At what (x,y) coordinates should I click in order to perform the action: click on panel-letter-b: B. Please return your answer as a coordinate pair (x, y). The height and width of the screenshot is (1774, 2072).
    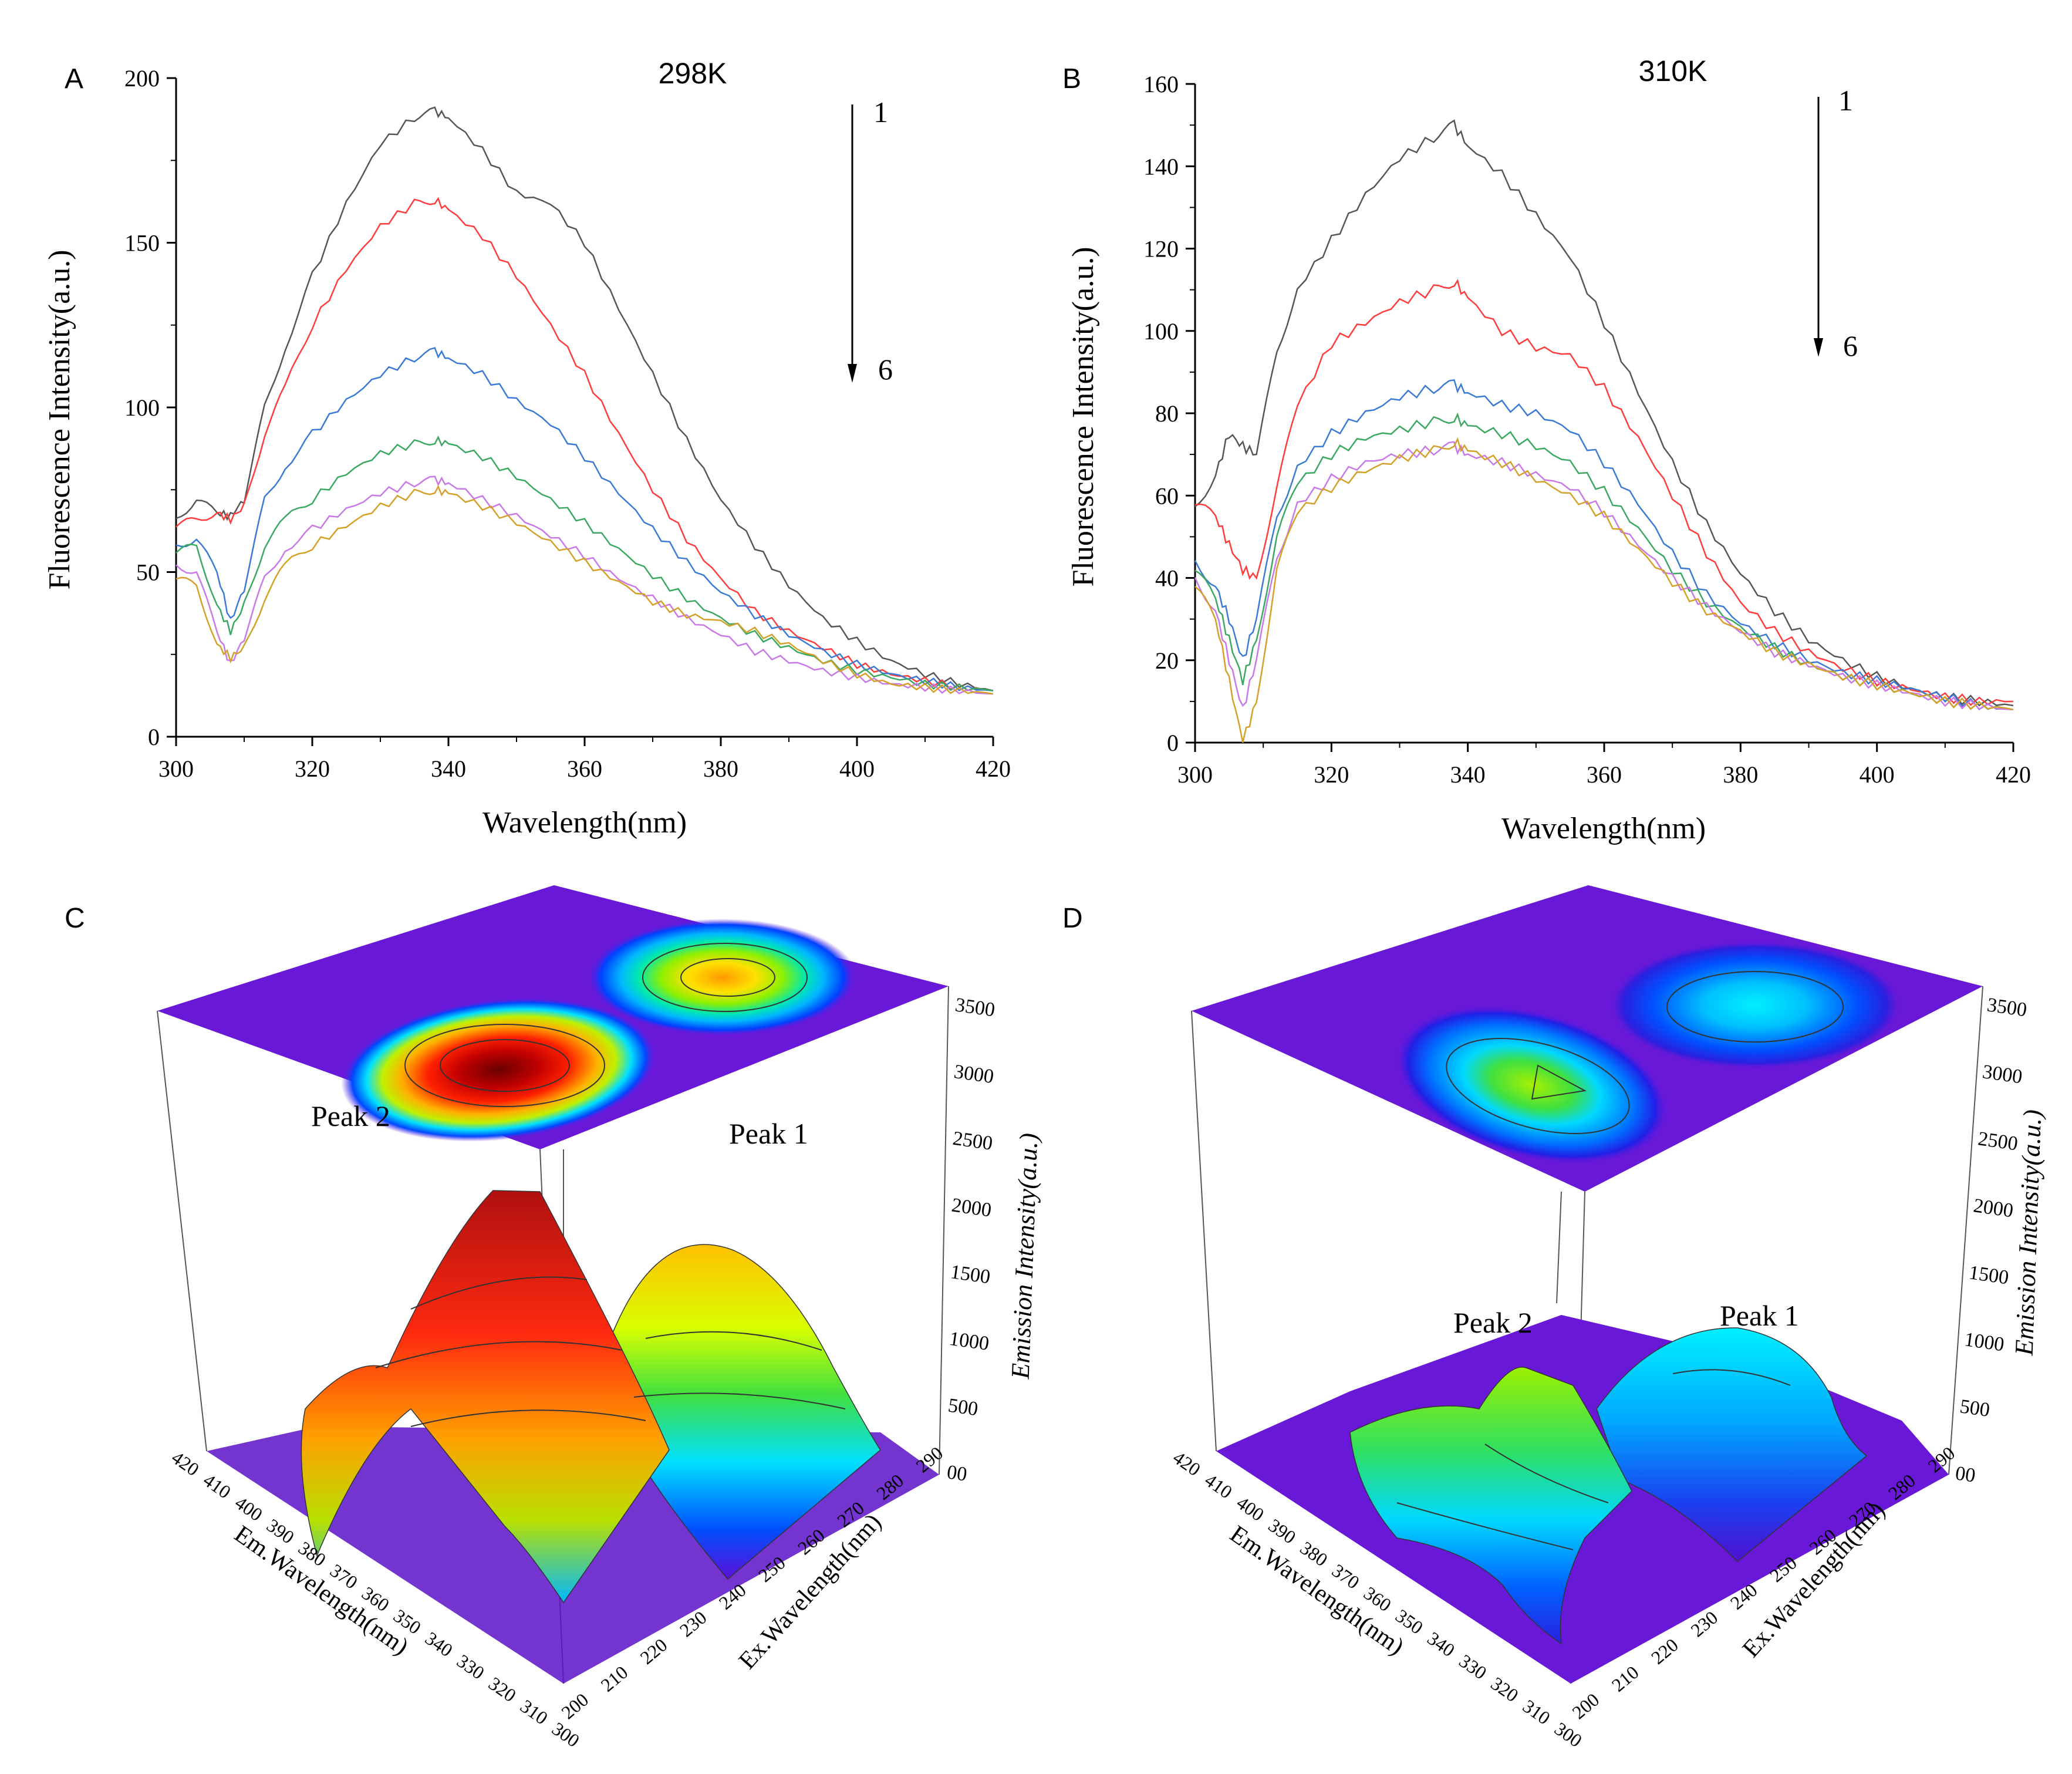
    Looking at the image, I should click on (1071, 79).